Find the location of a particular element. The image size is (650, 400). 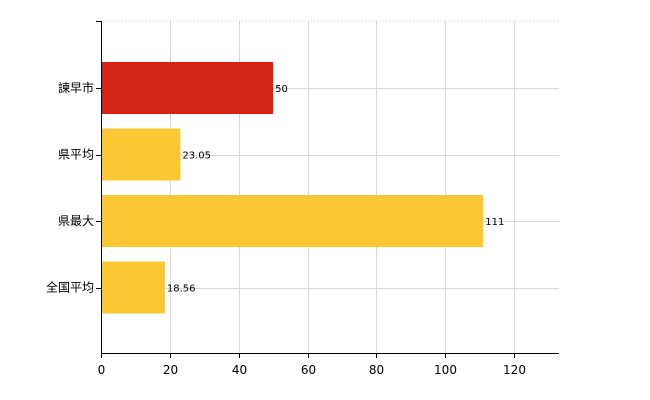

x-tick-label: 120 is located at coordinates (514, 370).